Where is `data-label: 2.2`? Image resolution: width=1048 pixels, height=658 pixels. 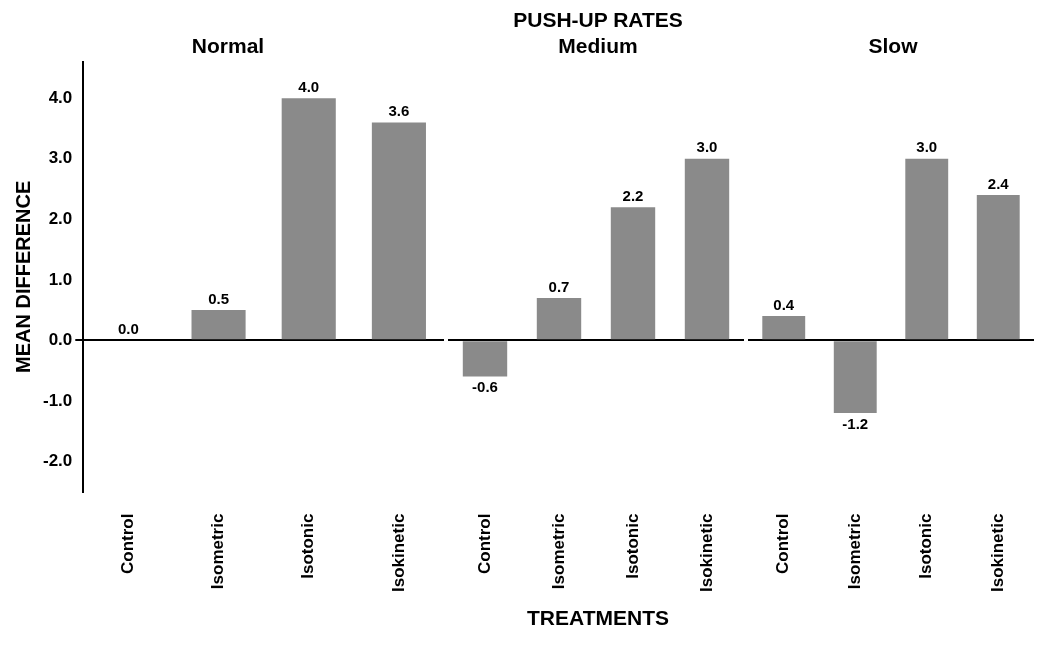
data-label: 2.2 is located at coordinates (633, 195).